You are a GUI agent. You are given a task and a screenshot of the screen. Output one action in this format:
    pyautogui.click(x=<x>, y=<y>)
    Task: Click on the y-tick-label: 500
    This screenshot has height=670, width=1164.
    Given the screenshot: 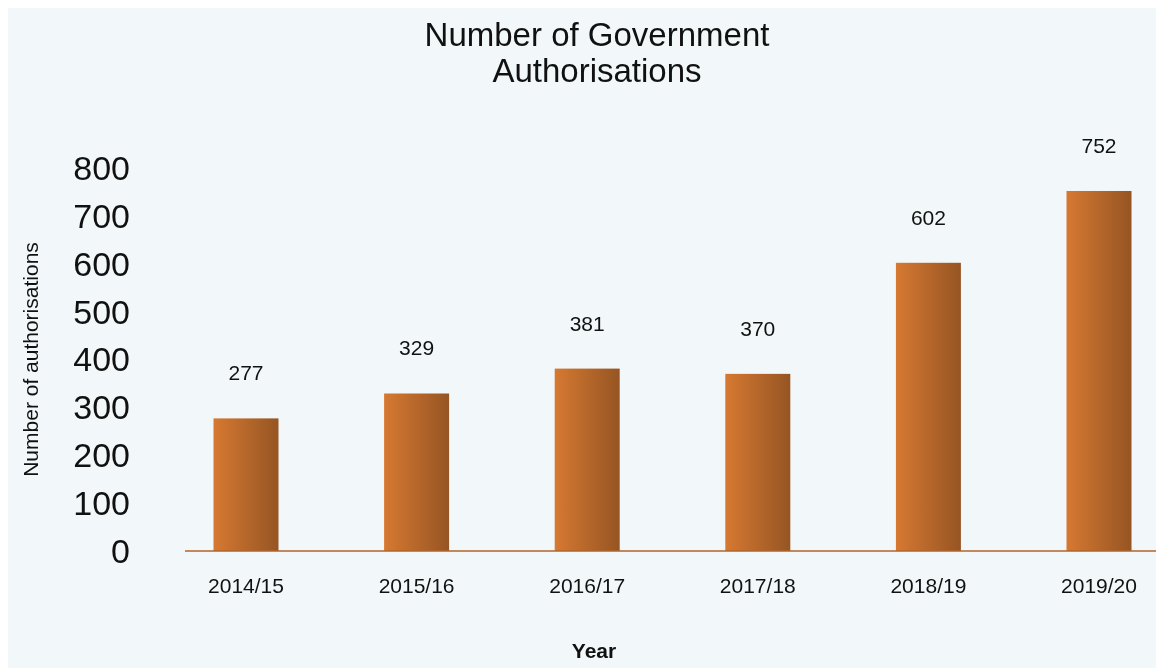 What is the action you would take?
    pyautogui.click(x=101, y=311)
    